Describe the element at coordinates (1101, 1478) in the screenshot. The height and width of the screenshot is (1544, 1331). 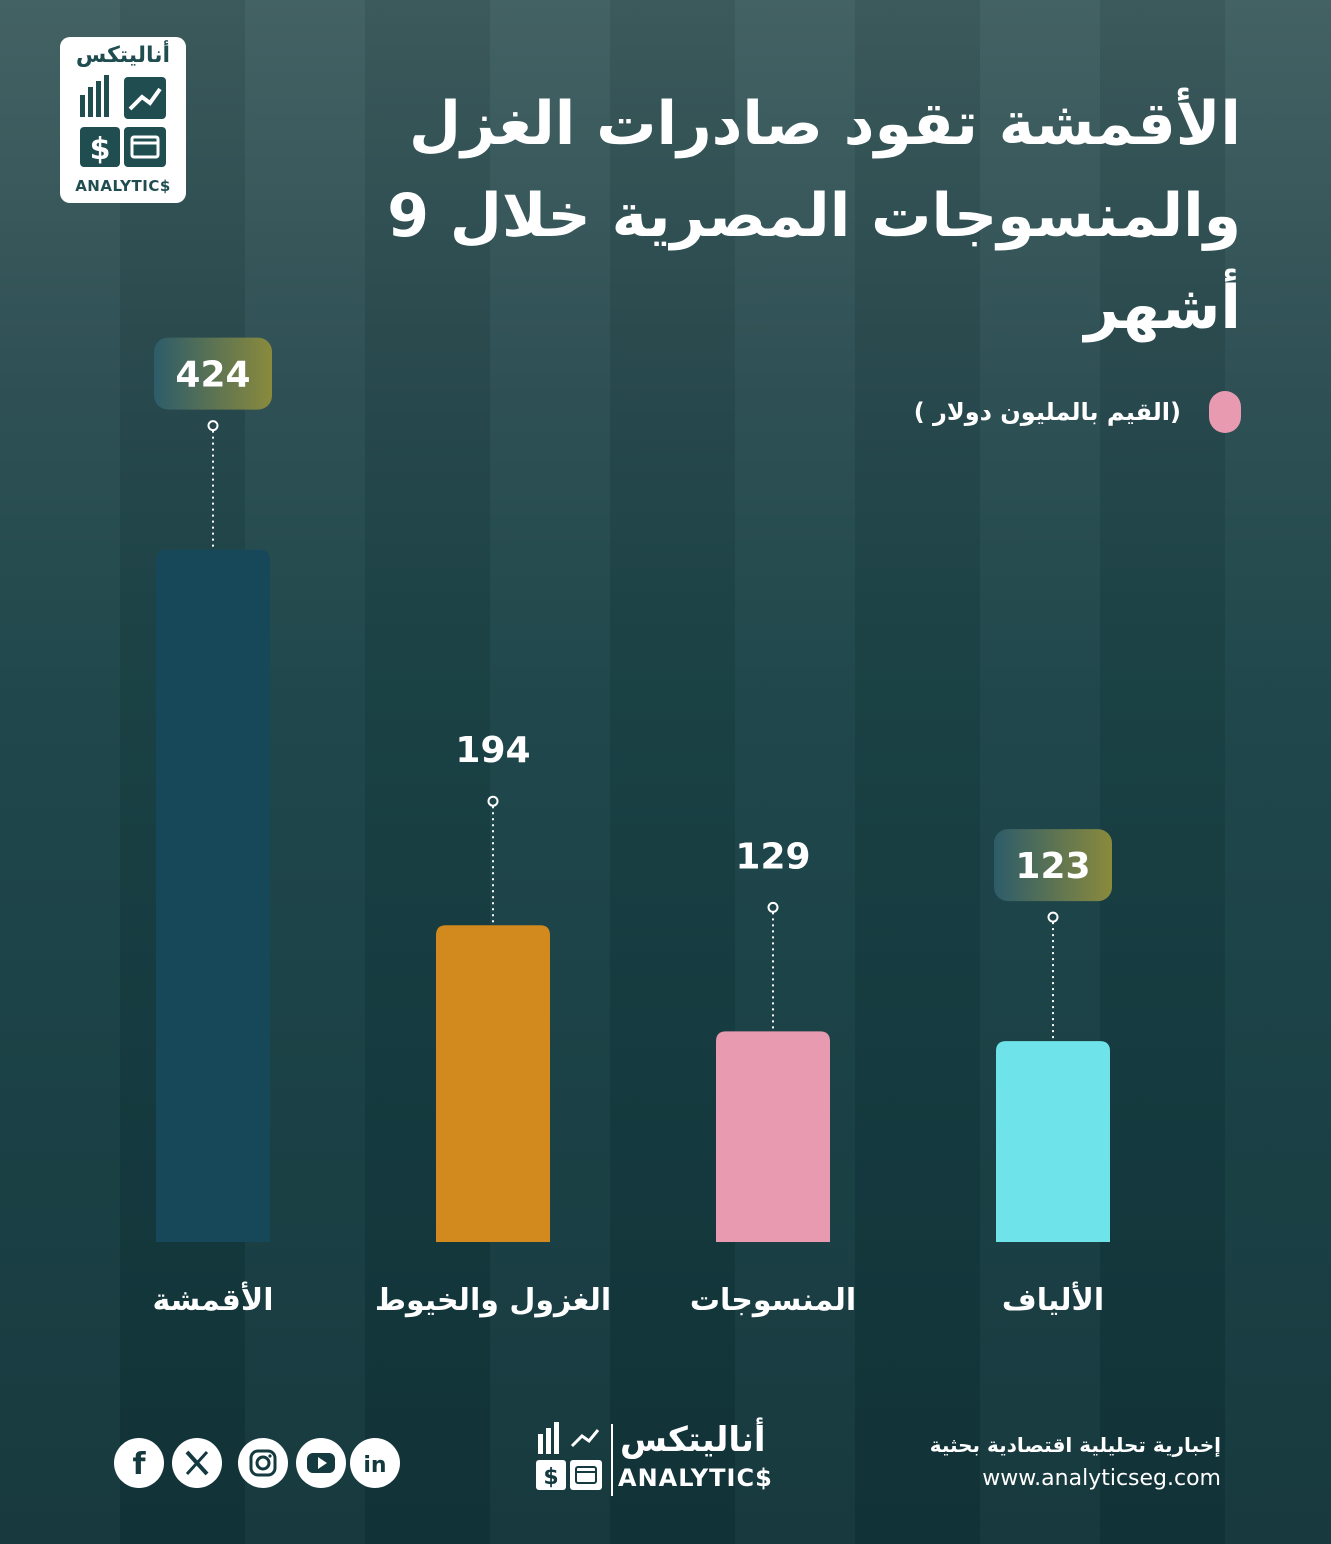
I see `footer-url: www.analyticseg.com` at that location.